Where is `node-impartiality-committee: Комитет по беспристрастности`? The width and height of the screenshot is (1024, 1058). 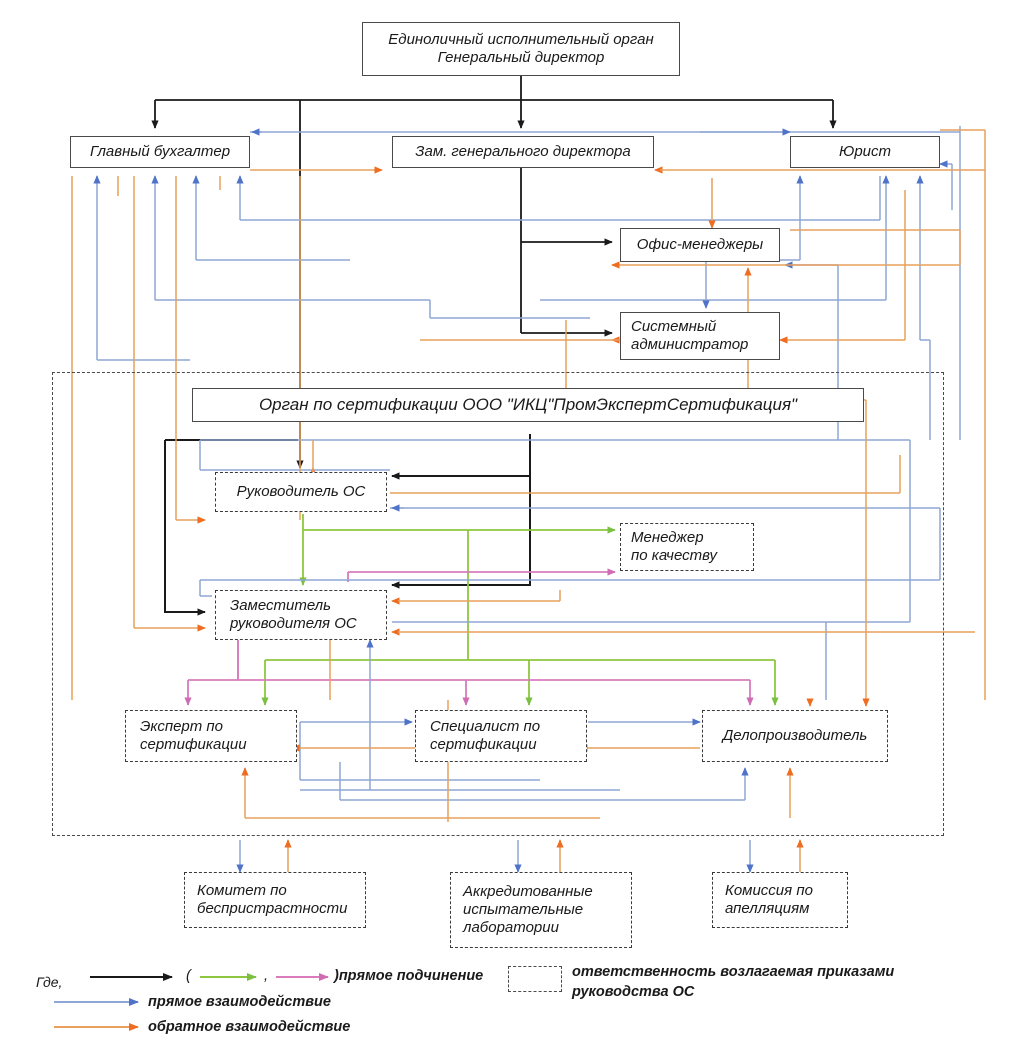
node-impartiality-committee: Комитет по беспристрастности is located at coordinates (275, 900).